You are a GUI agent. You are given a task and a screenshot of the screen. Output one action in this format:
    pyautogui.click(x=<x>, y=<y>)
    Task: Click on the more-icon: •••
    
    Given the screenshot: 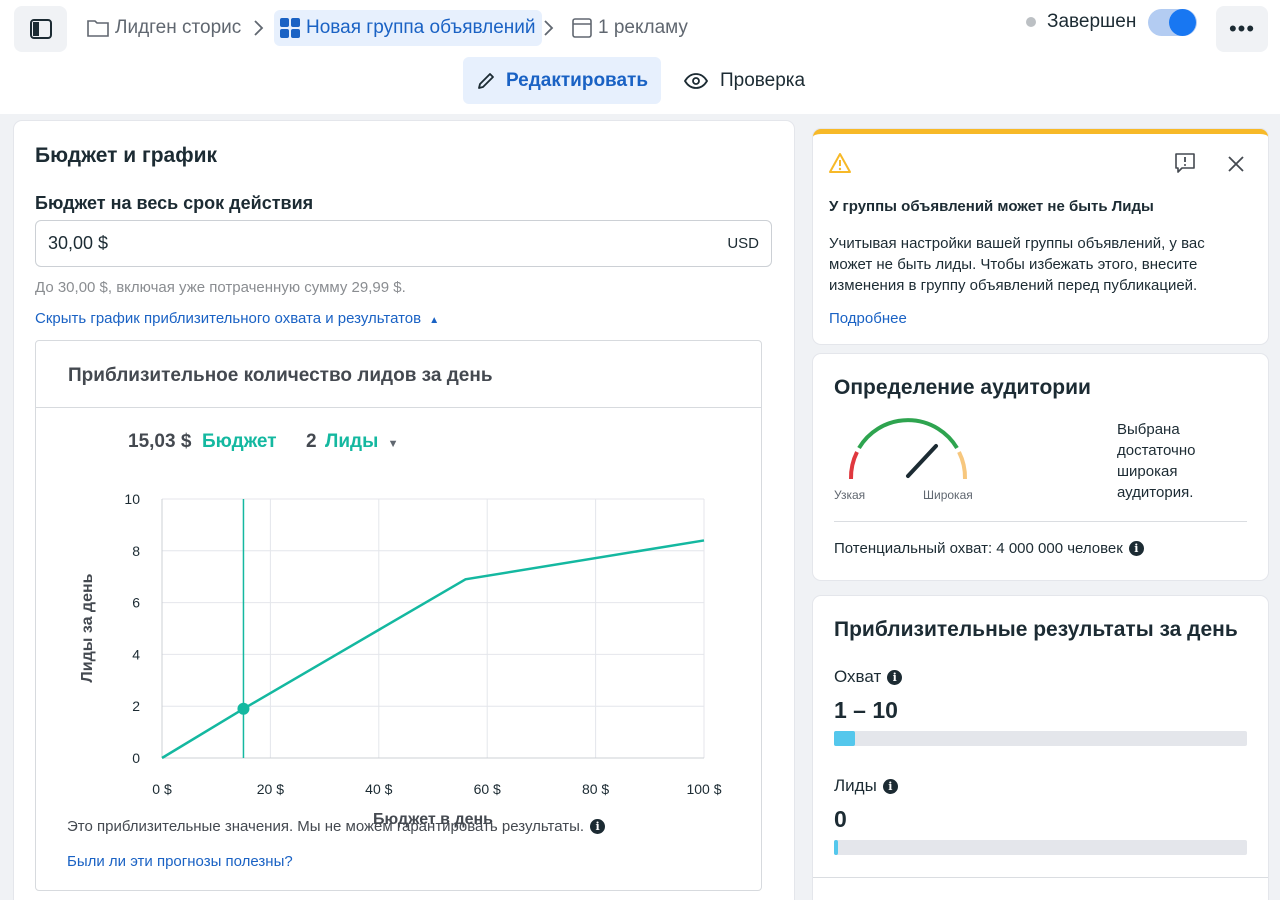 What is the action you would take?
    pyautogui.click(x=1242, y=28)
    